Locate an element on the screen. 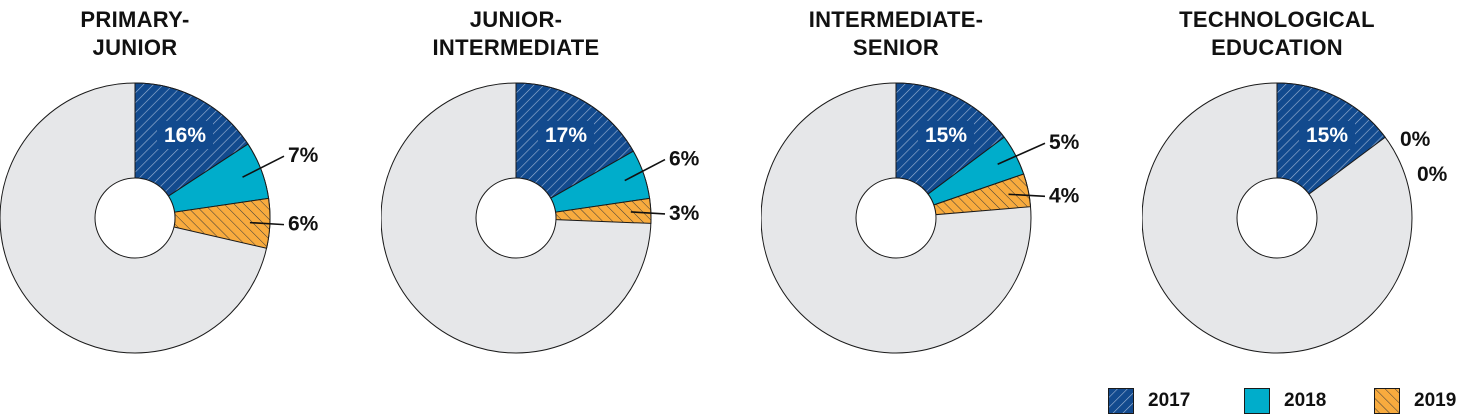  legend-item-2019: 2019 is located at coordinates (1415, 401).